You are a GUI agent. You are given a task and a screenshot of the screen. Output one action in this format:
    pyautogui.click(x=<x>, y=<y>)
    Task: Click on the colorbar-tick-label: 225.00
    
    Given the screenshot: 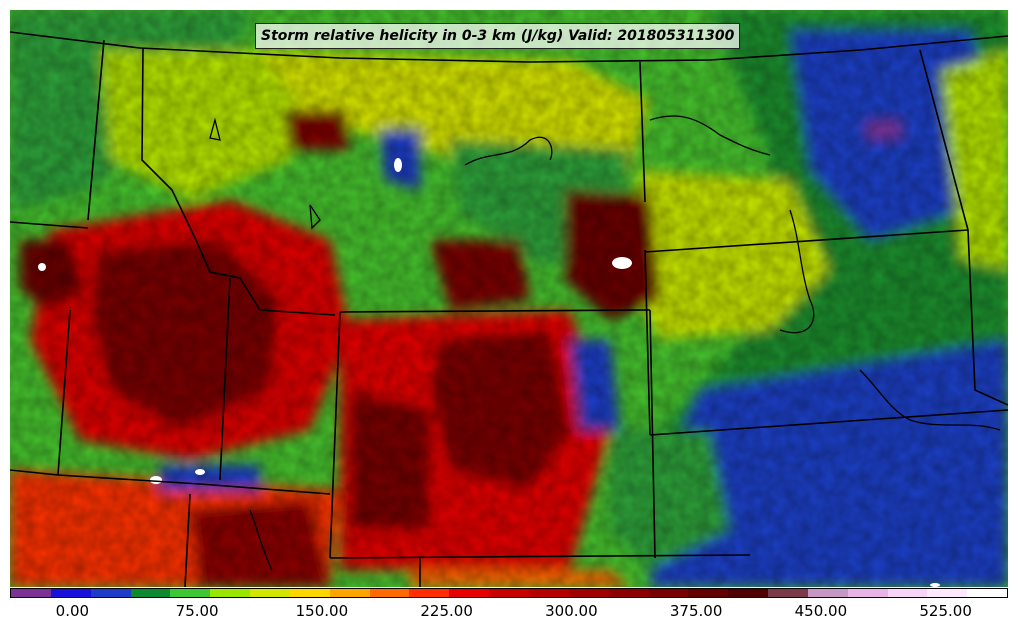 What is the action you would take?
    pyautogui.click(x=446, y=611)
    